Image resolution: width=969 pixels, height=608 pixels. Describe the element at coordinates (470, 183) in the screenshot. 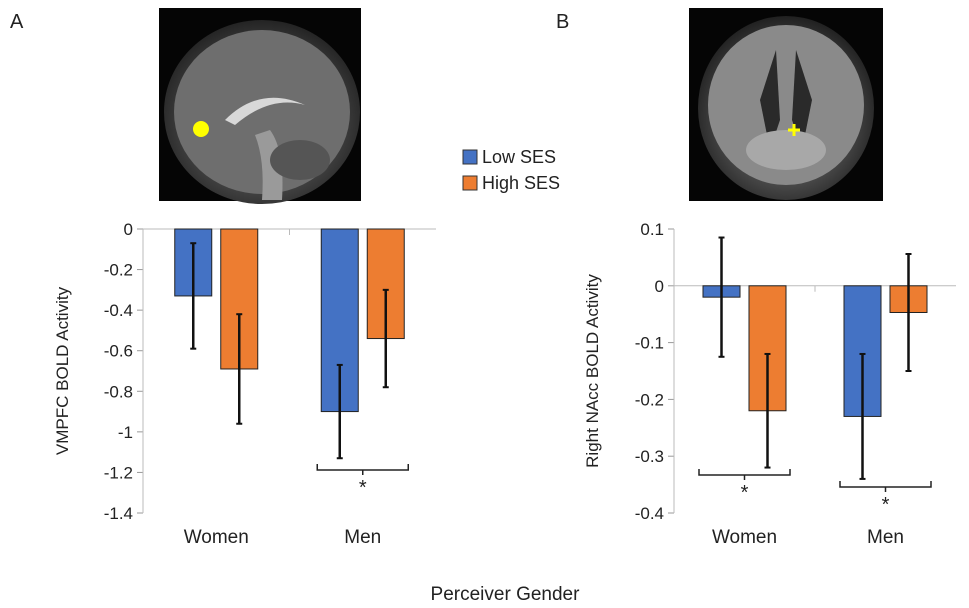

I see `legend-swatch-high-ses` at that location.